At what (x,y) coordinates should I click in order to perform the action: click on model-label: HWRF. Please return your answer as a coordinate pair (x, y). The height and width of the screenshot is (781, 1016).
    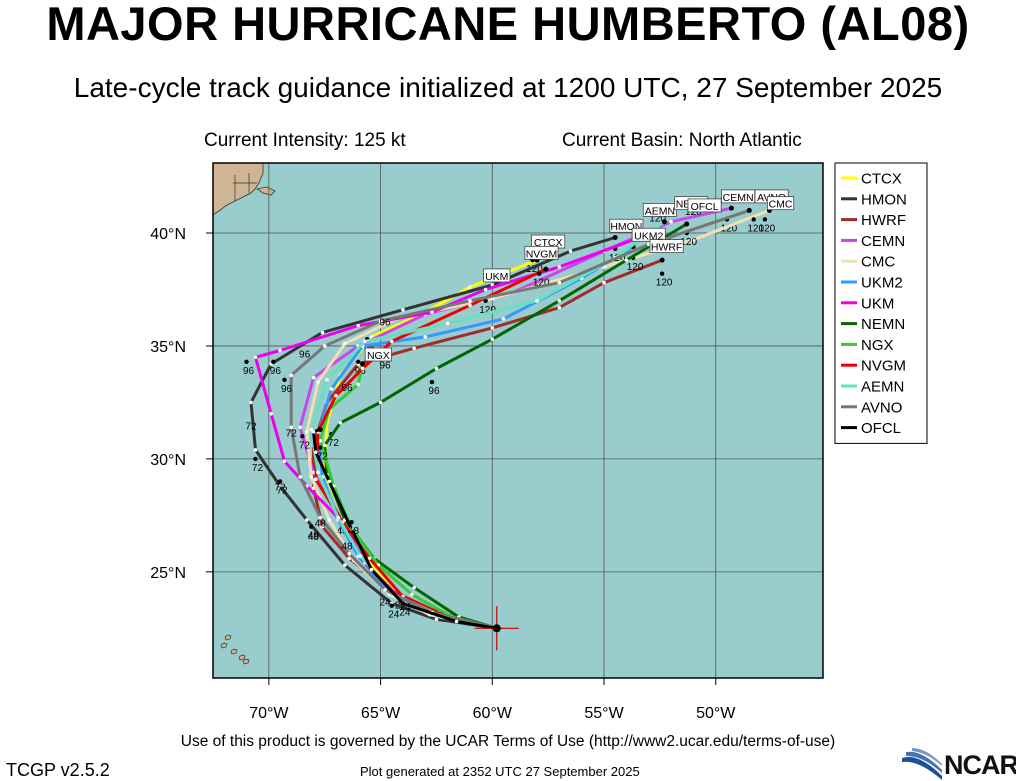
    Looking at the image, I should click on (667, 248).